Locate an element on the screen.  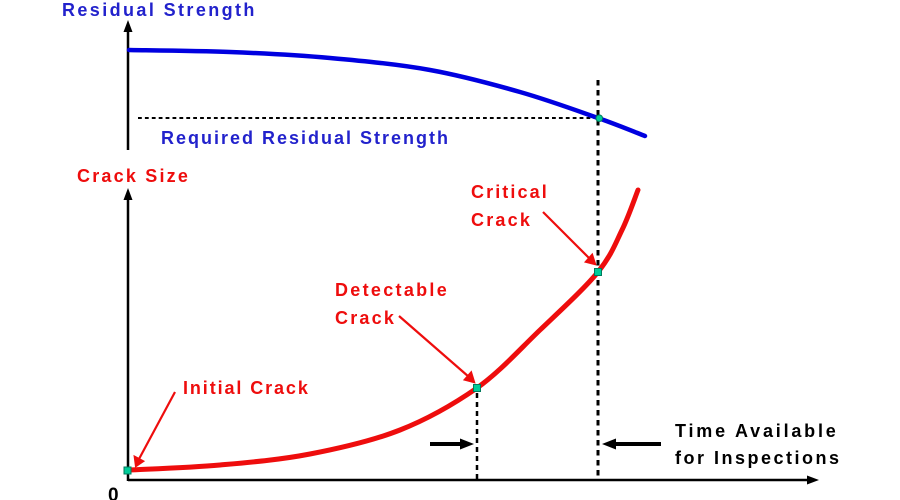
svg-text: Initial Crack is located at coordinates (246, 388).